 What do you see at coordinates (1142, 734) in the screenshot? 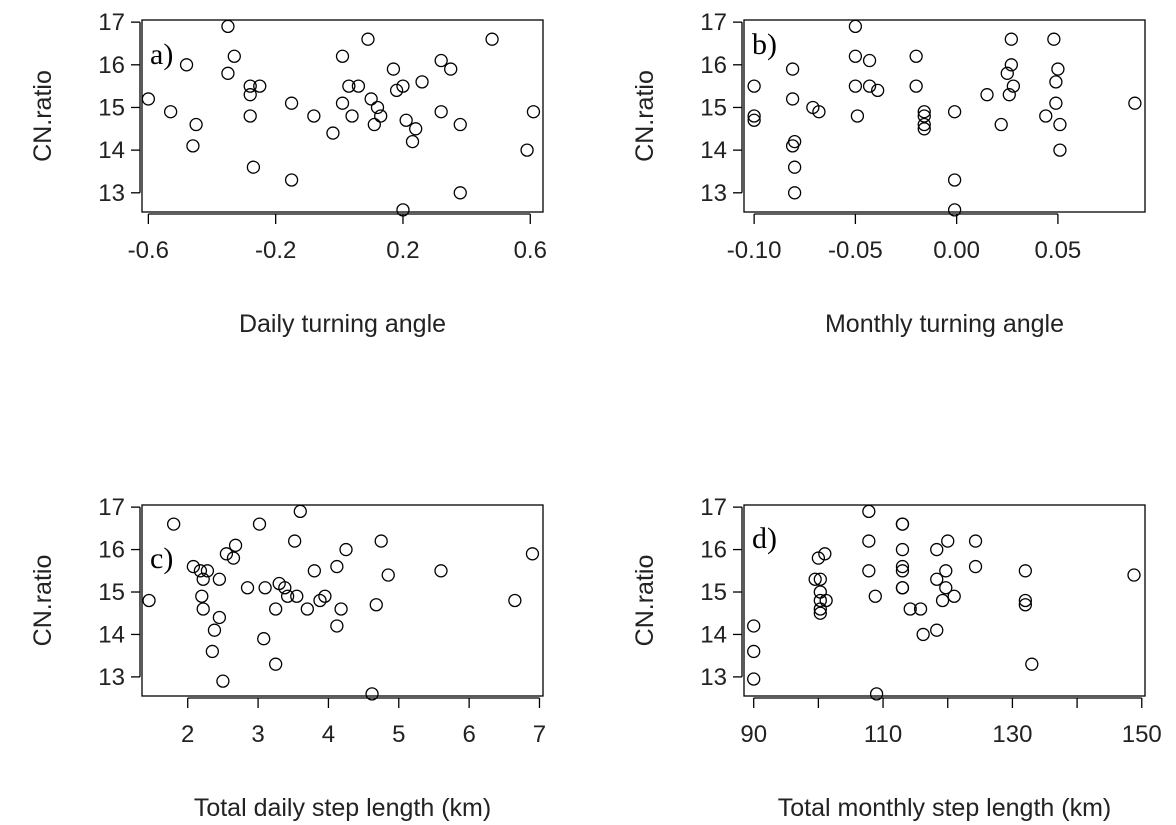
I see `x-tick-label: 150` at bounding box center [1142, 734].